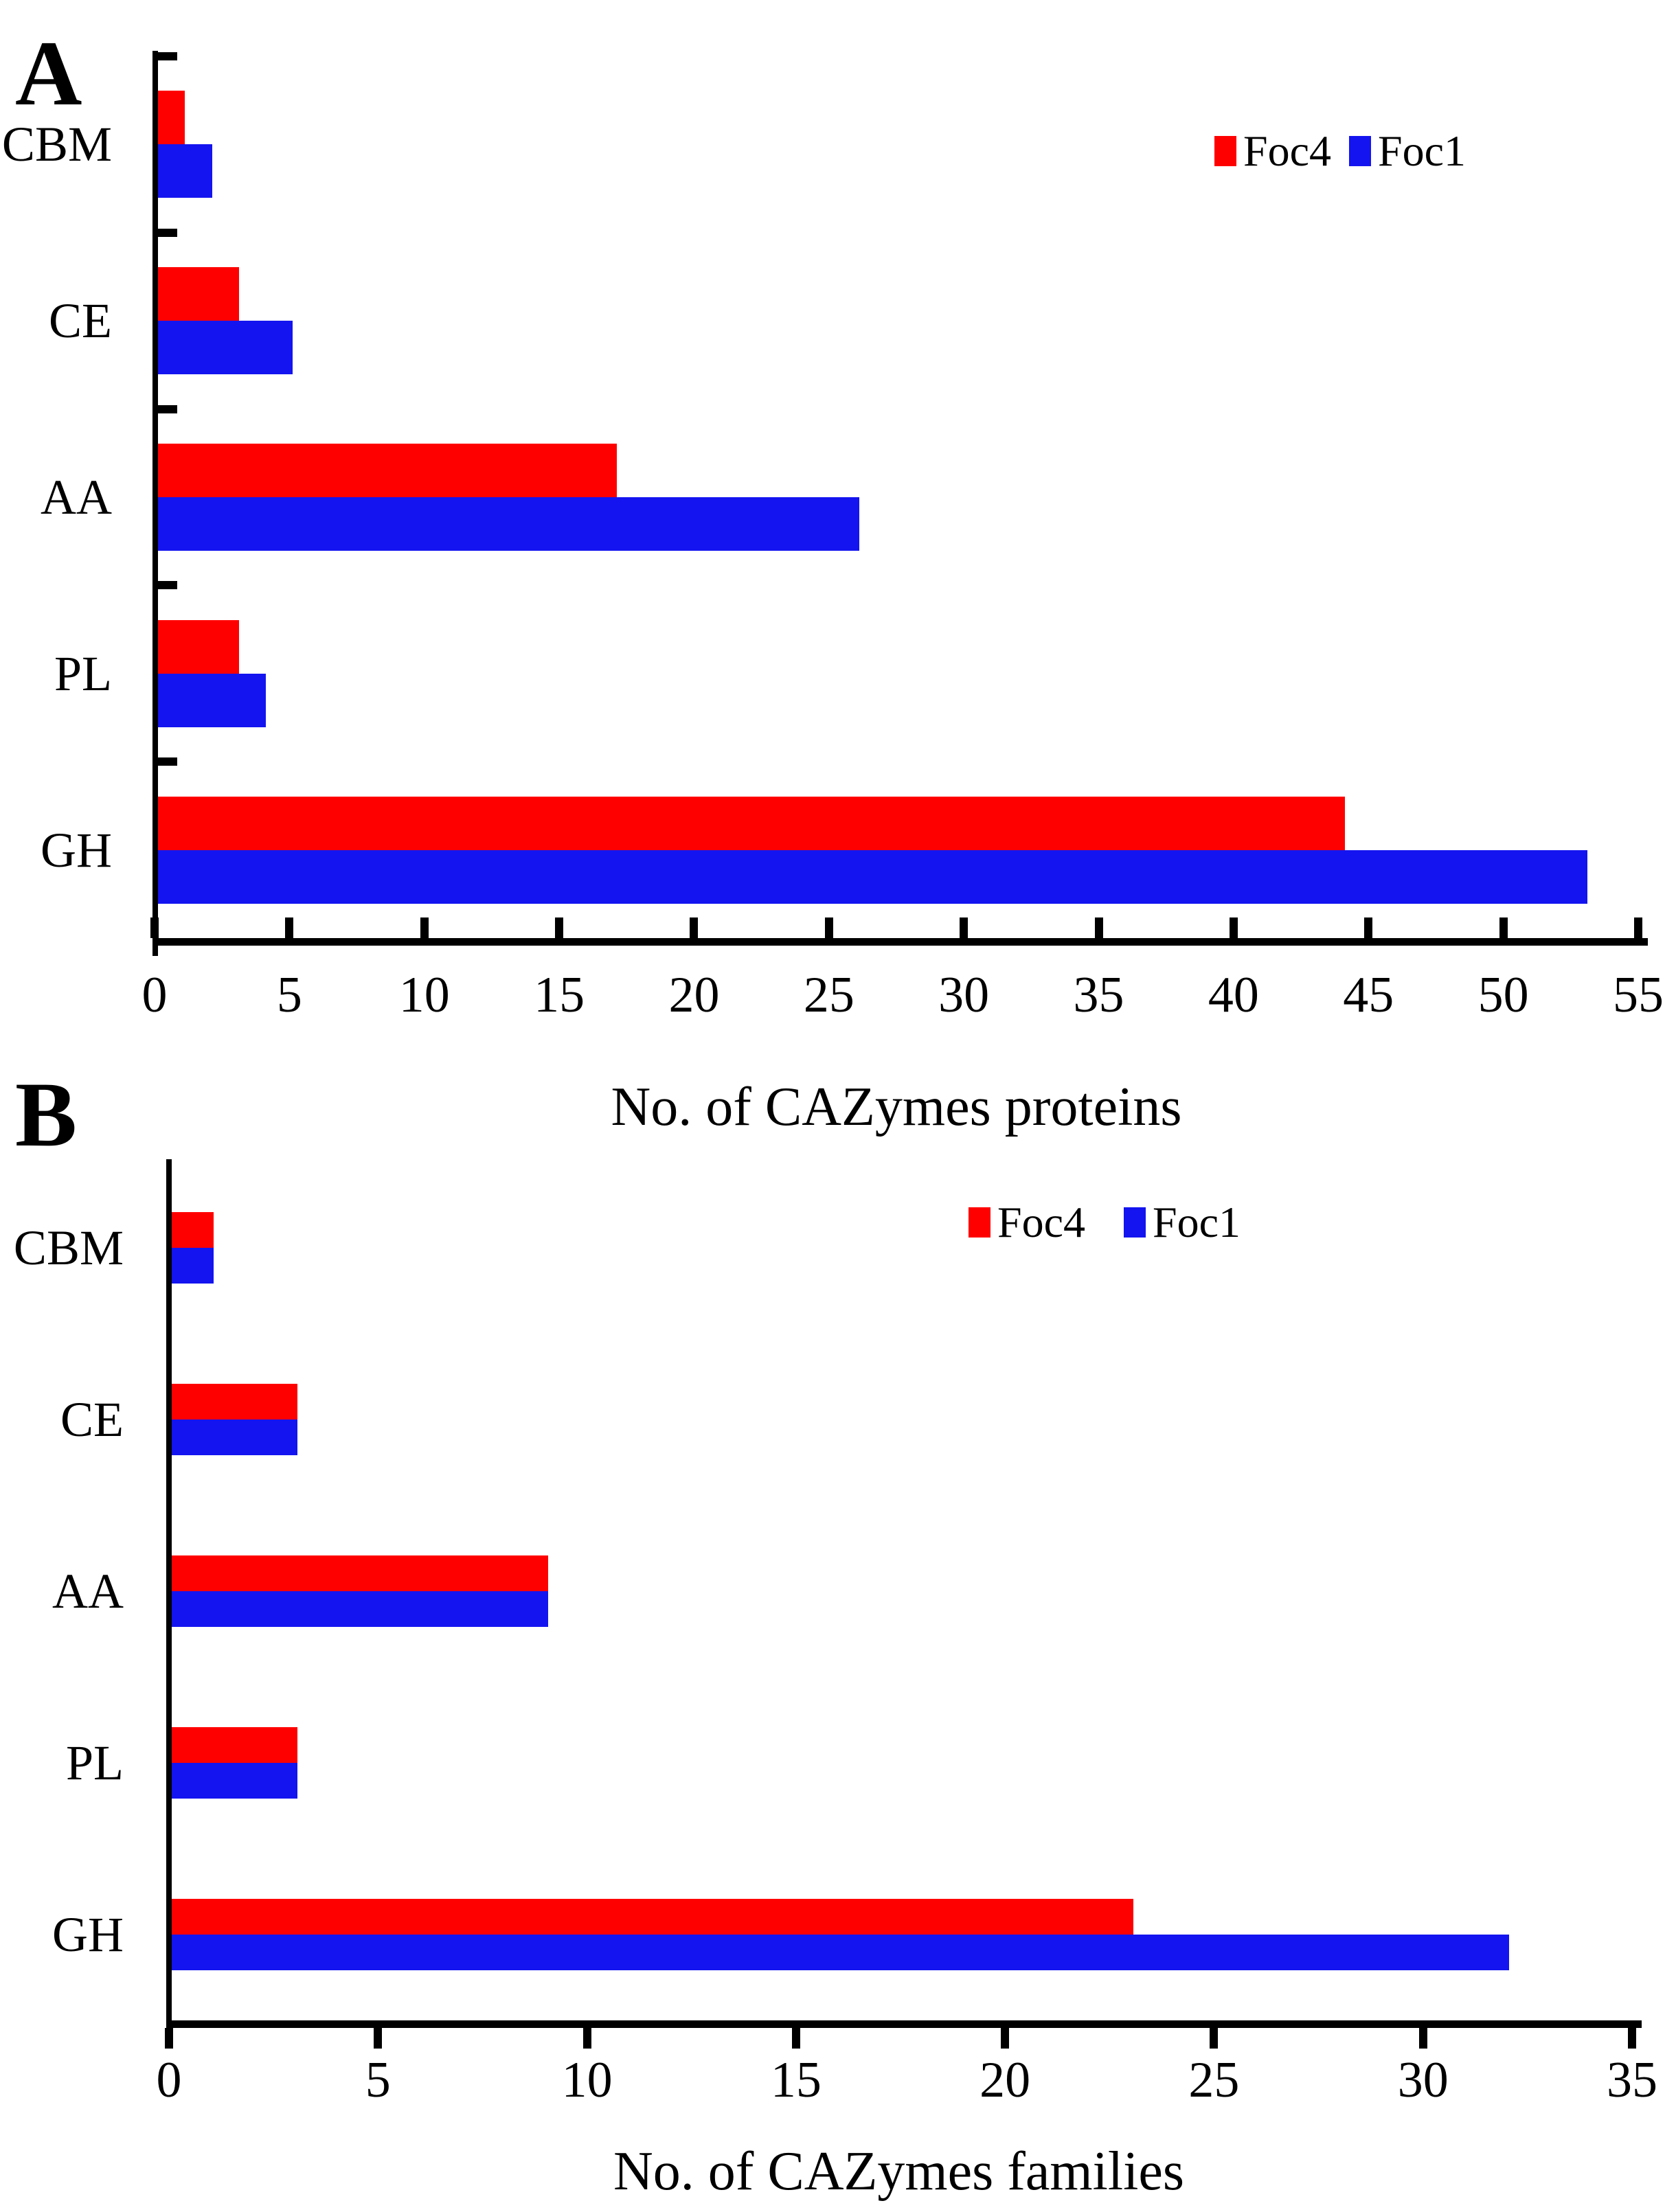 Image resolution: width=1676 pixels, height=2212 pixels. I want to click on x-tick-label: 40, so click(1233, 995).